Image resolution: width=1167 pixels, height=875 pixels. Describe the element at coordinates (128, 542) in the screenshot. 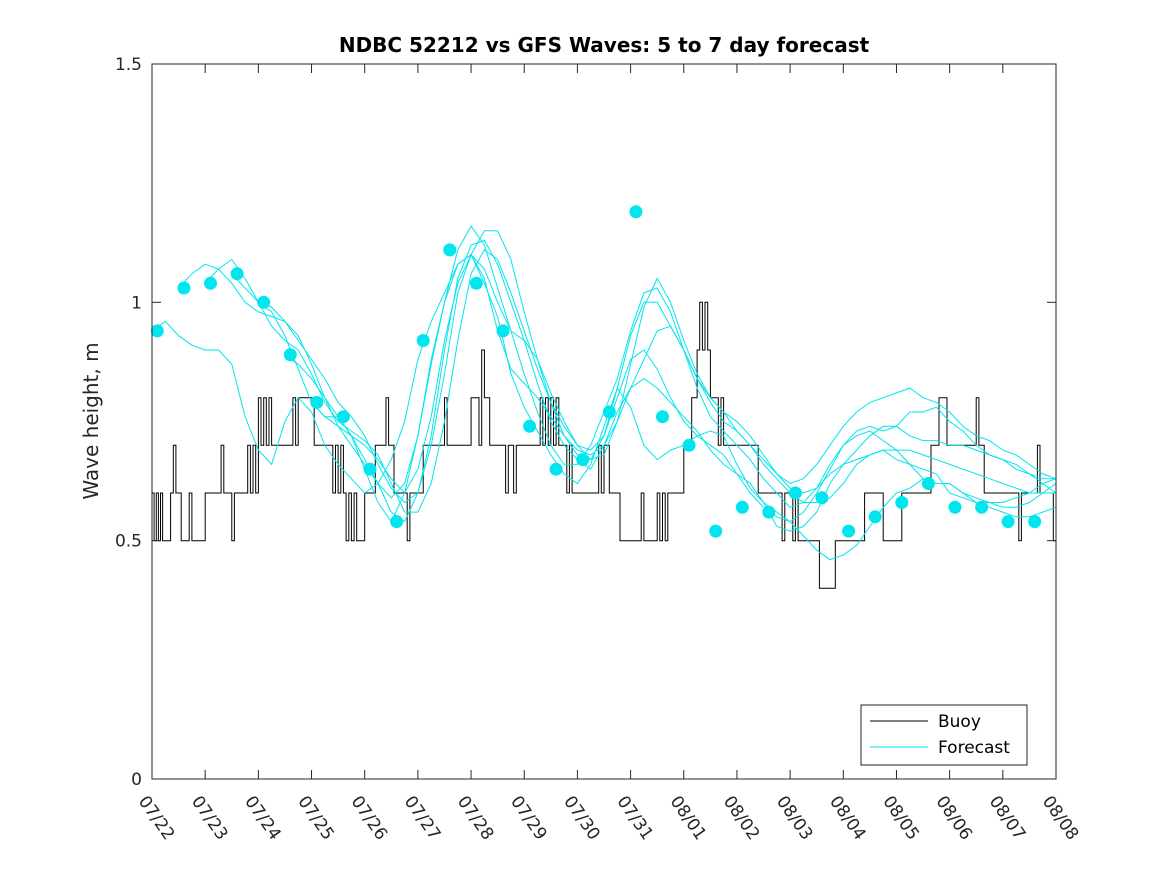

I see `y-tick-label: 0.5` at that location.